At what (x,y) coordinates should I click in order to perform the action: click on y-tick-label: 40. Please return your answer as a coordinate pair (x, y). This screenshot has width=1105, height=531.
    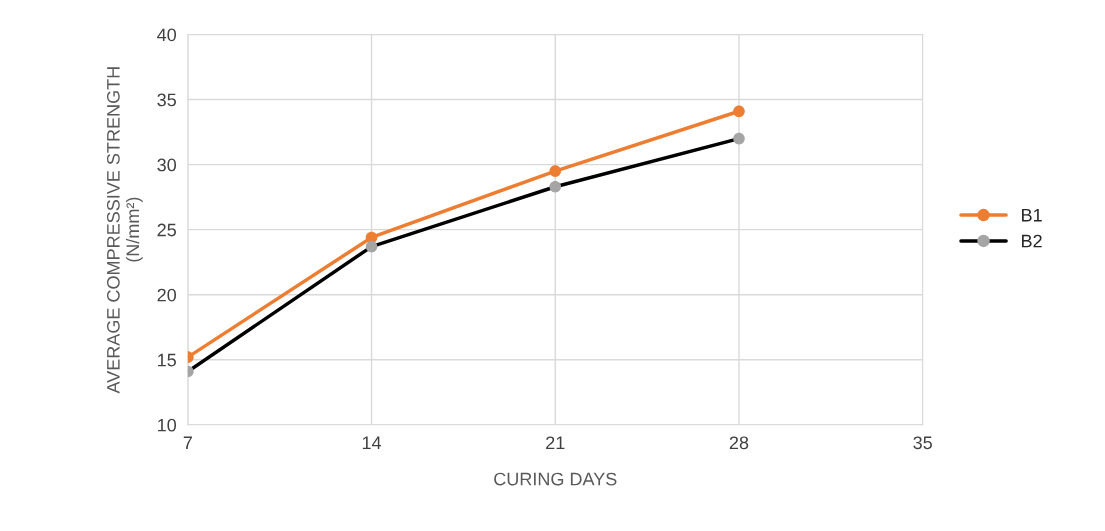
    Looking at the image, I should click on (167, 35).